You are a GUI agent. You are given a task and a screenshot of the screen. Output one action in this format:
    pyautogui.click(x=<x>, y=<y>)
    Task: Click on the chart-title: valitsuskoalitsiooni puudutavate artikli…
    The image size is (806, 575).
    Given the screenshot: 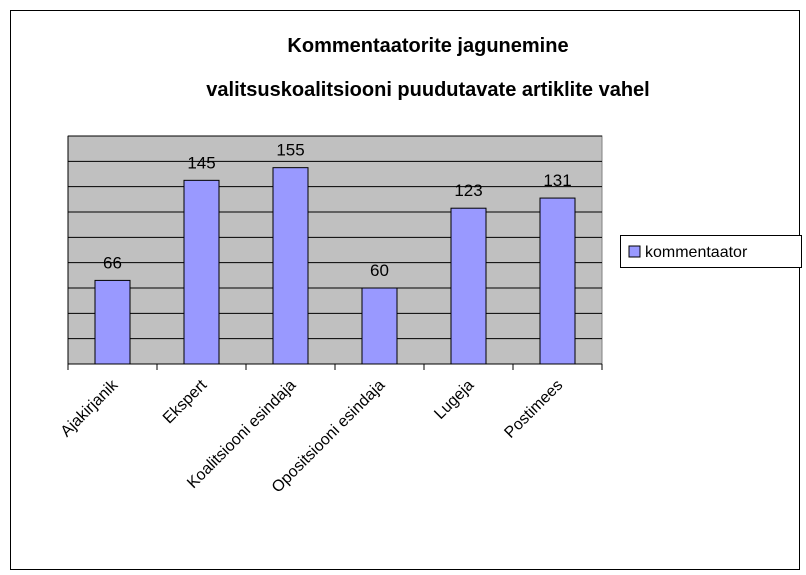 What is the action you would take?
    pyautogui.click(x=427, y=90)
    